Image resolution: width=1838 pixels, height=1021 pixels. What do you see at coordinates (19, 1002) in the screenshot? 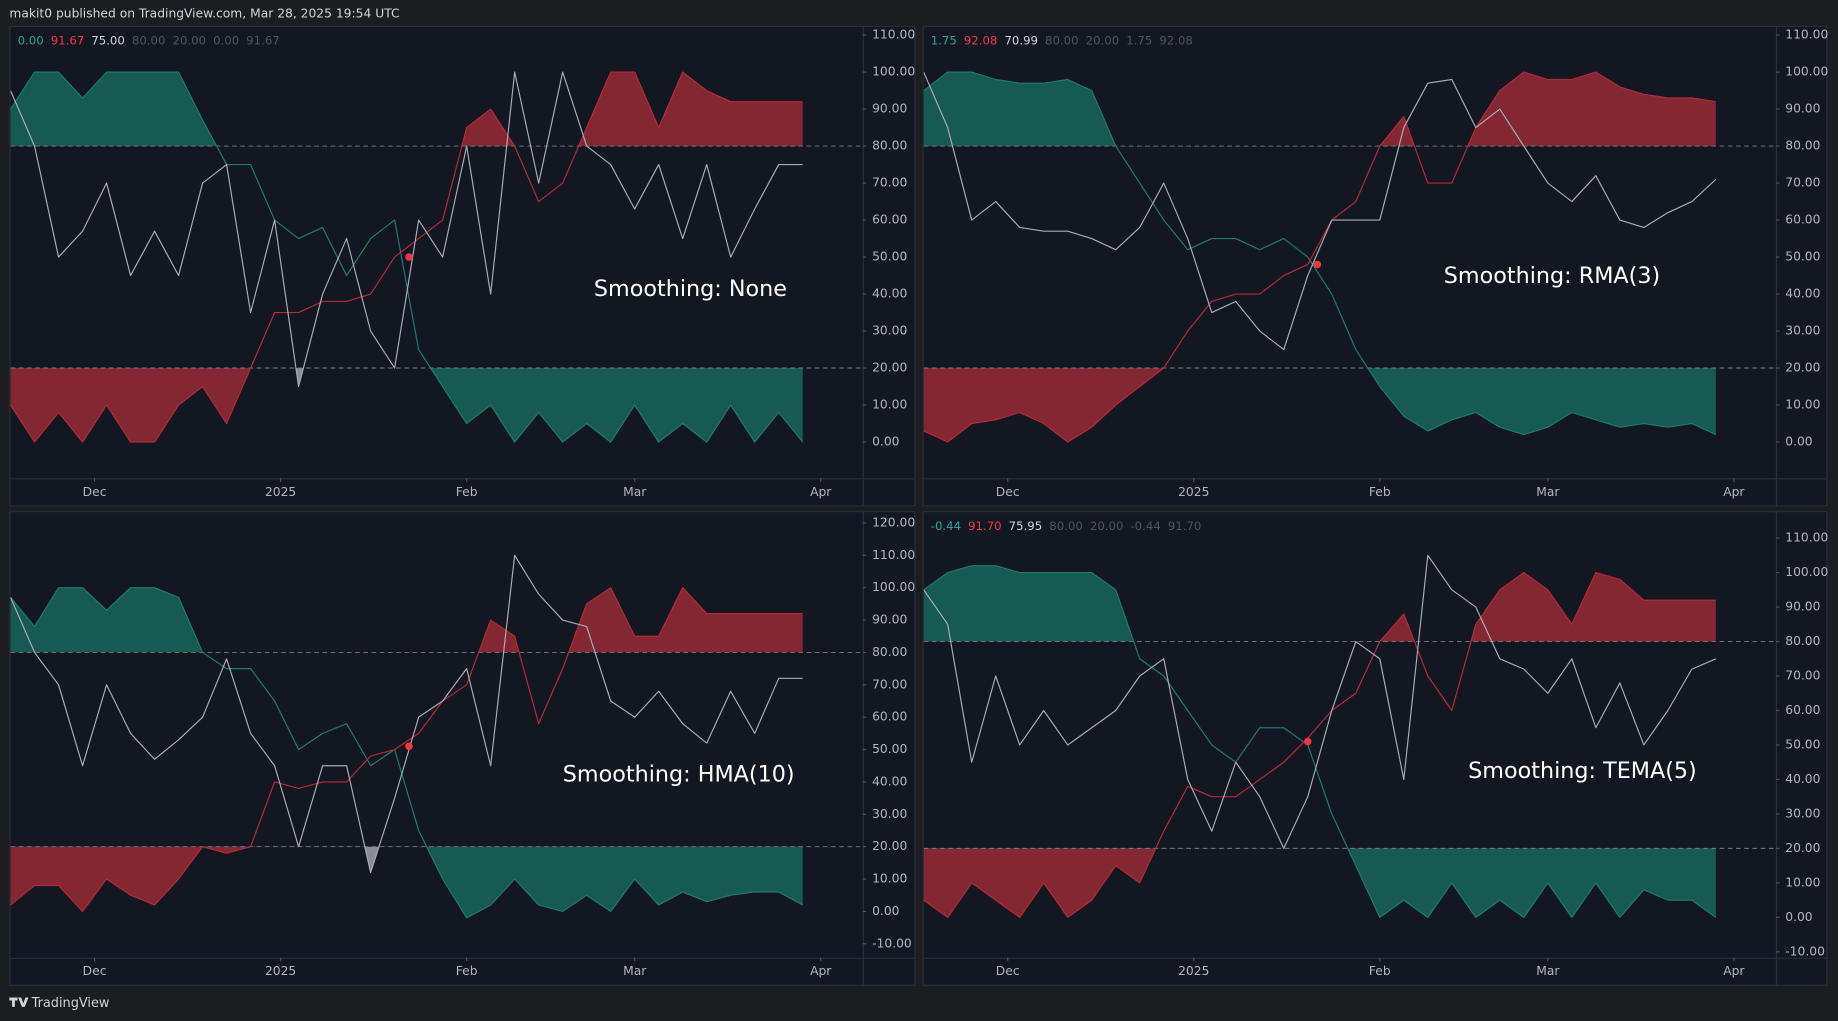
I see `logo-mark` at bounding box center [19, 1002].